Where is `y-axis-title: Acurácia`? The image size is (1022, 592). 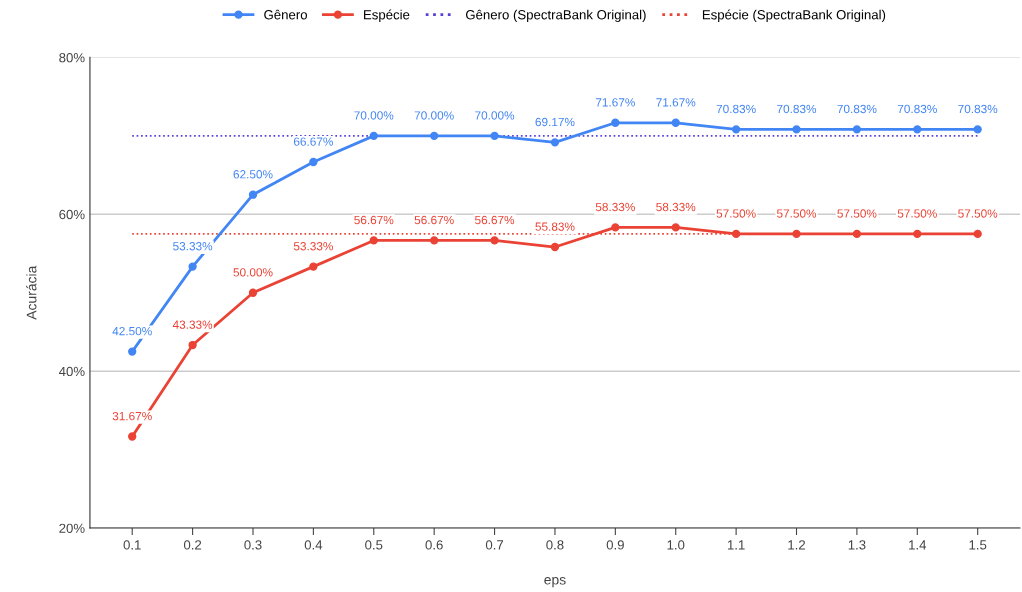 y-axis-title: Acurácia is located at coordinates (31, 292).